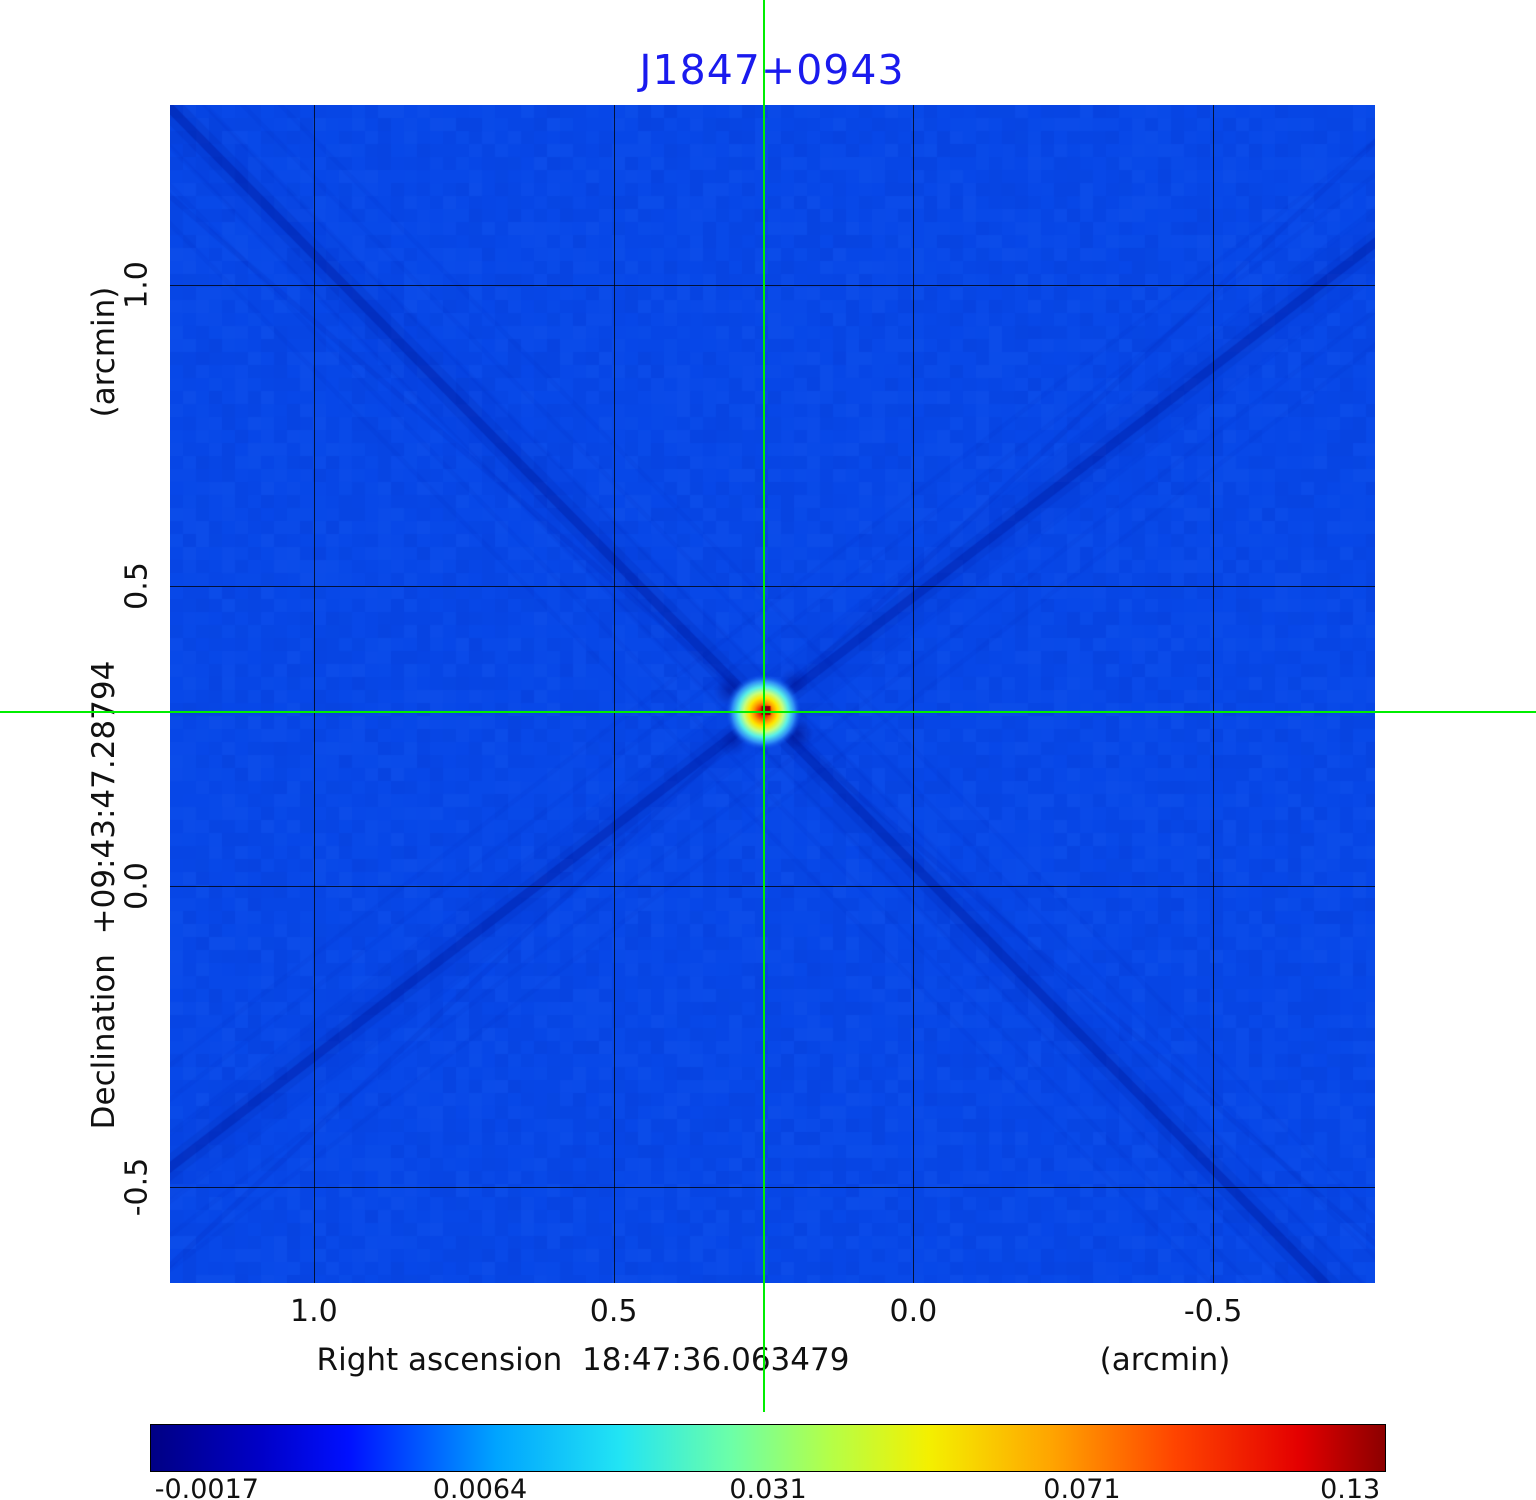 Image resolution: width=1536 pixels, height=1500 pixels. I want to click on colorbar-tick-label: 0.0064, so click(480, 1487).